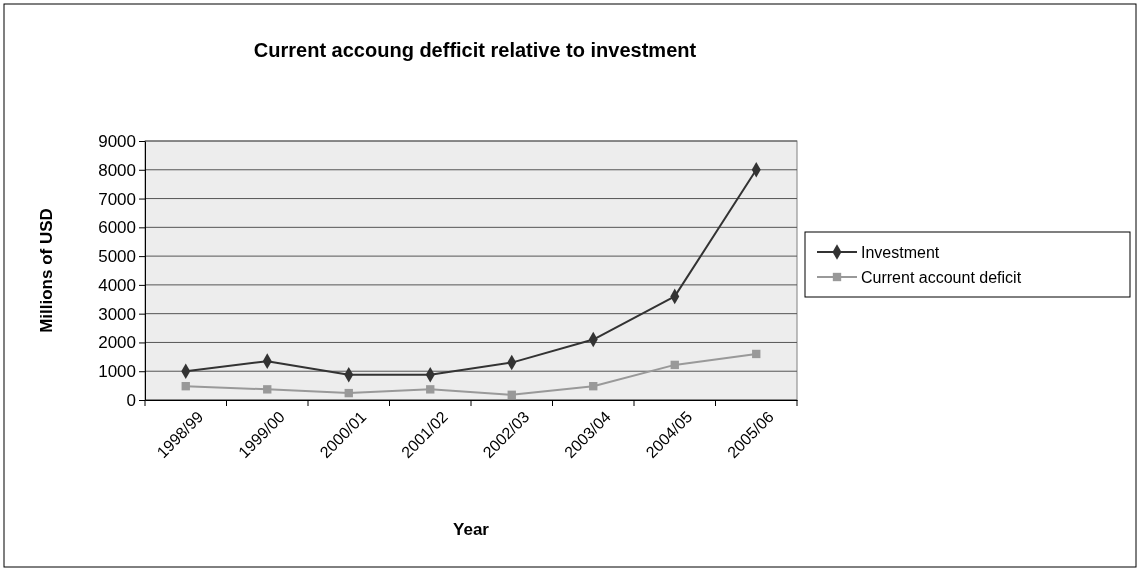 The width and height of the screenshot is (1140, 571). What do you see at coordinates (117, 141) in the screenshot?
I see `y-tick-label: 9000` at bounding box center [117, 141].